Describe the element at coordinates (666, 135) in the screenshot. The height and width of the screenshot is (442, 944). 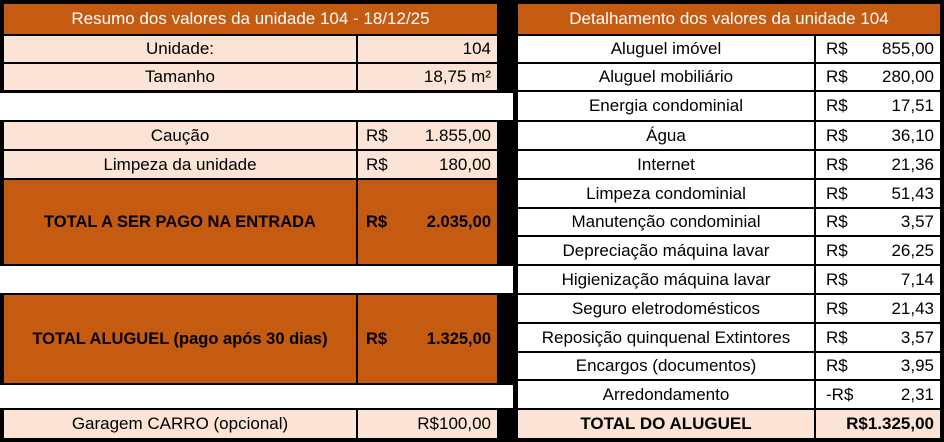
I see `detail-label-agua: Água` at that location.